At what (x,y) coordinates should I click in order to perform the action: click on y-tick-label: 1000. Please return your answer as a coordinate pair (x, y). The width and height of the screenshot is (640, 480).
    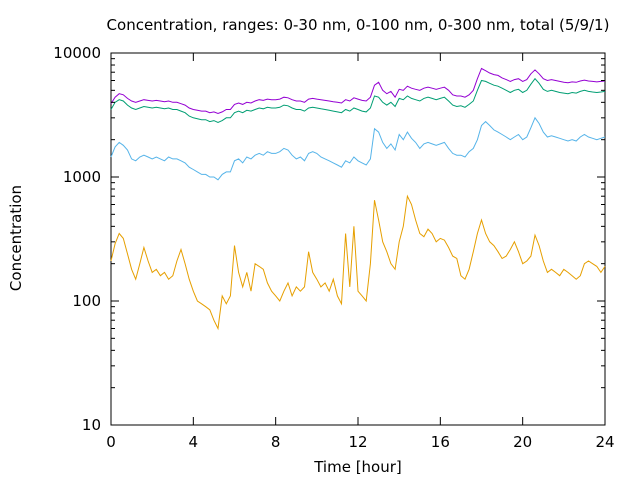
    Looking at the image, I should click on (82, 177).